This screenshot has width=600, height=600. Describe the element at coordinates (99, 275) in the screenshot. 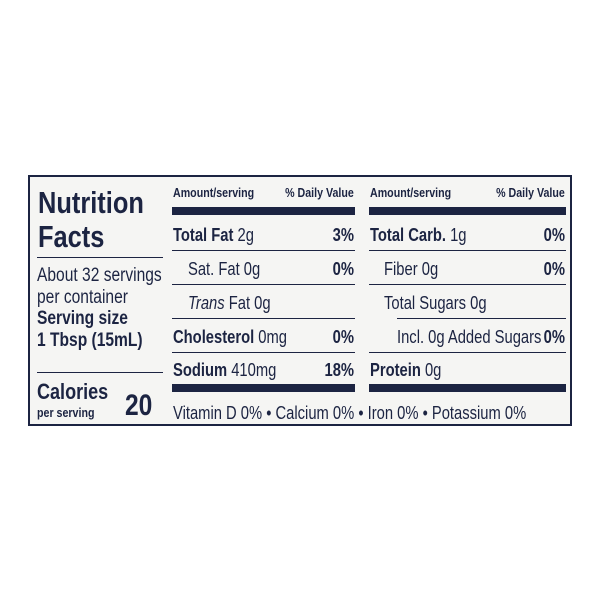

I see `servings-line1: About 32 servings` at that location.